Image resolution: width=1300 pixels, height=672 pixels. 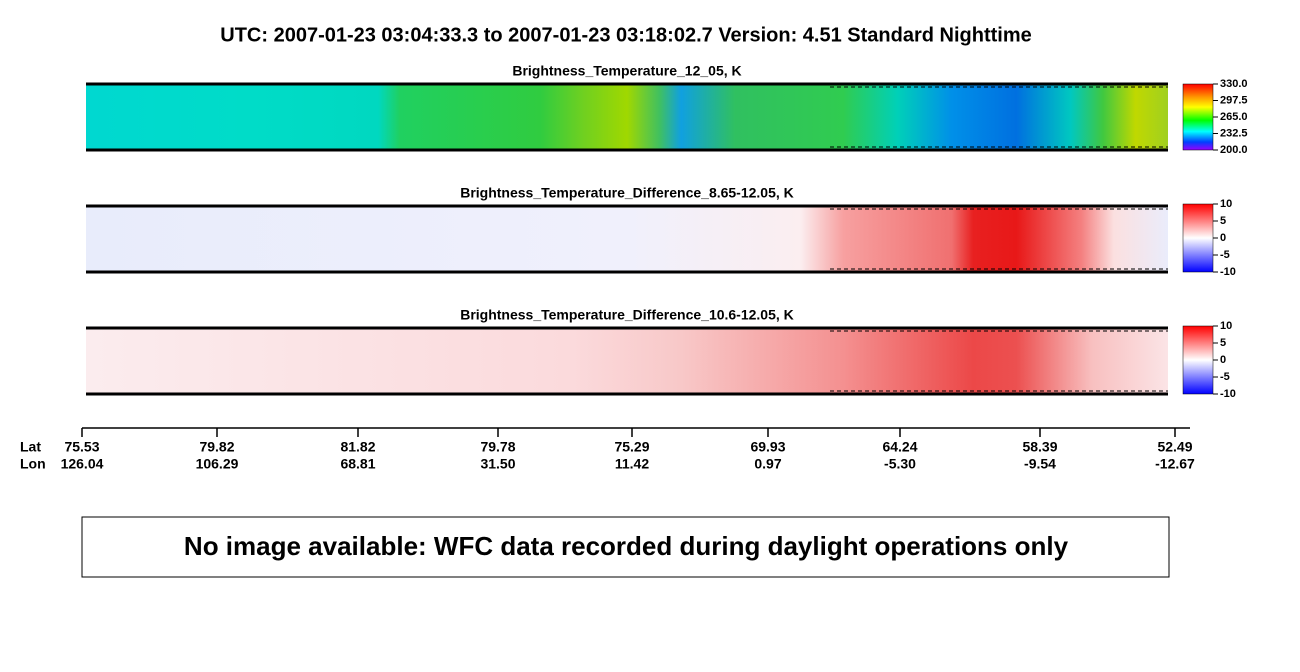 What do you see at coordinates (1039, 447) in the screenshot?
I see `lat-tick-label: 58.39` at bounding box center [1039, 447].